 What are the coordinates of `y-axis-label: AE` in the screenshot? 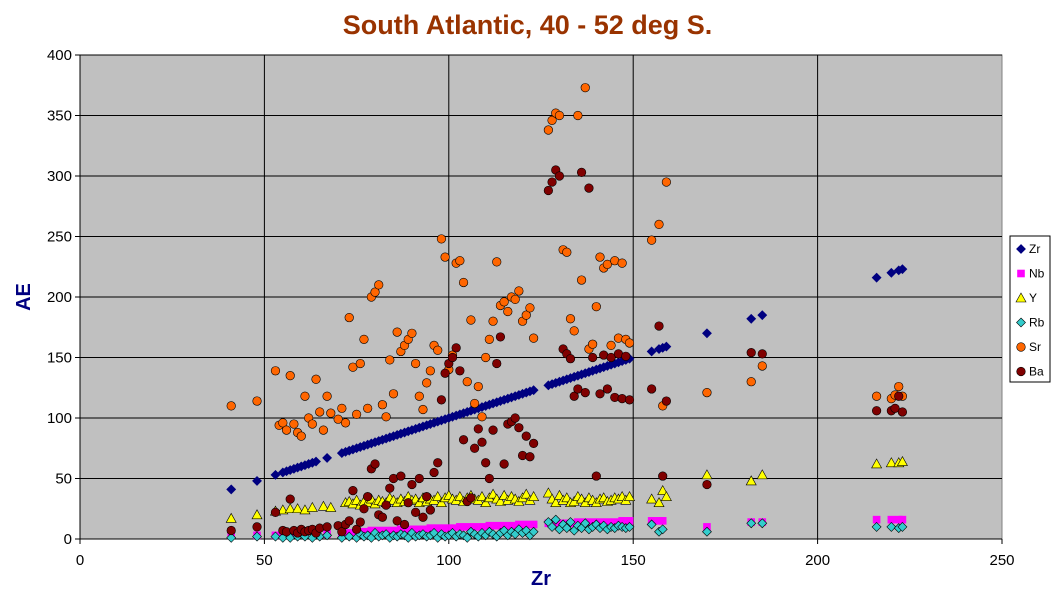 It's located at (24, 297).